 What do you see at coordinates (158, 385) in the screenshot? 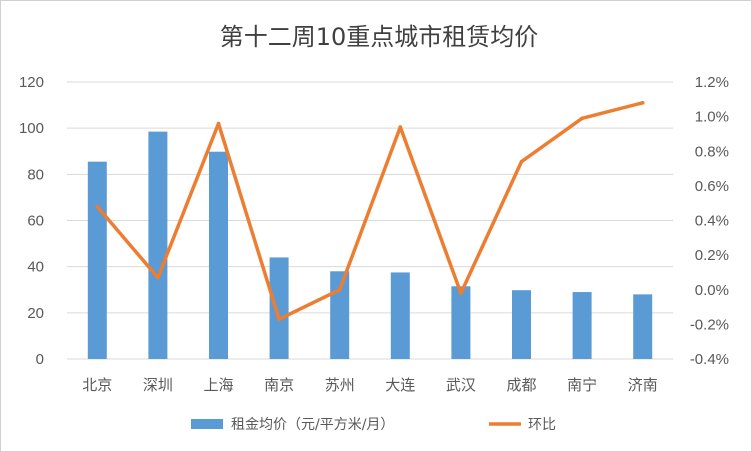
I see `category-label: 深圳` at bounding box center [158, 385].